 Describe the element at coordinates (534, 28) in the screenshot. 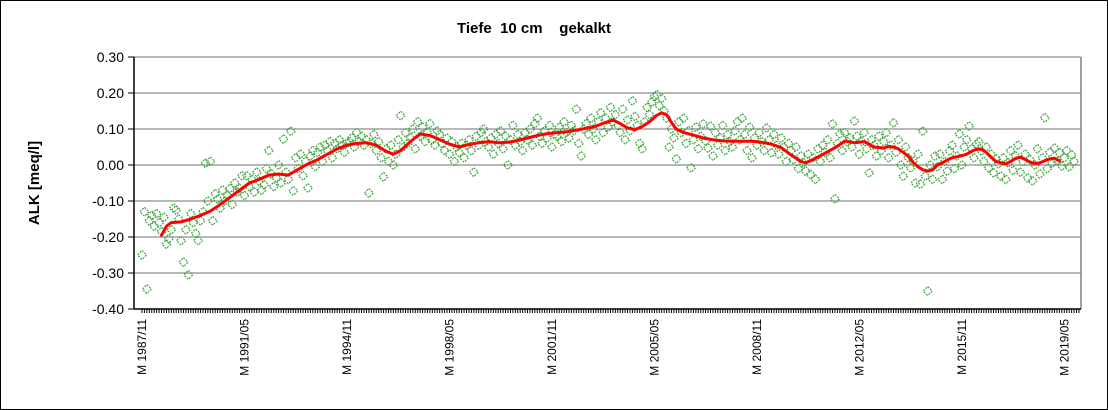

I see `chart-title: Tiefe 10 cm gekalkt` at that location.